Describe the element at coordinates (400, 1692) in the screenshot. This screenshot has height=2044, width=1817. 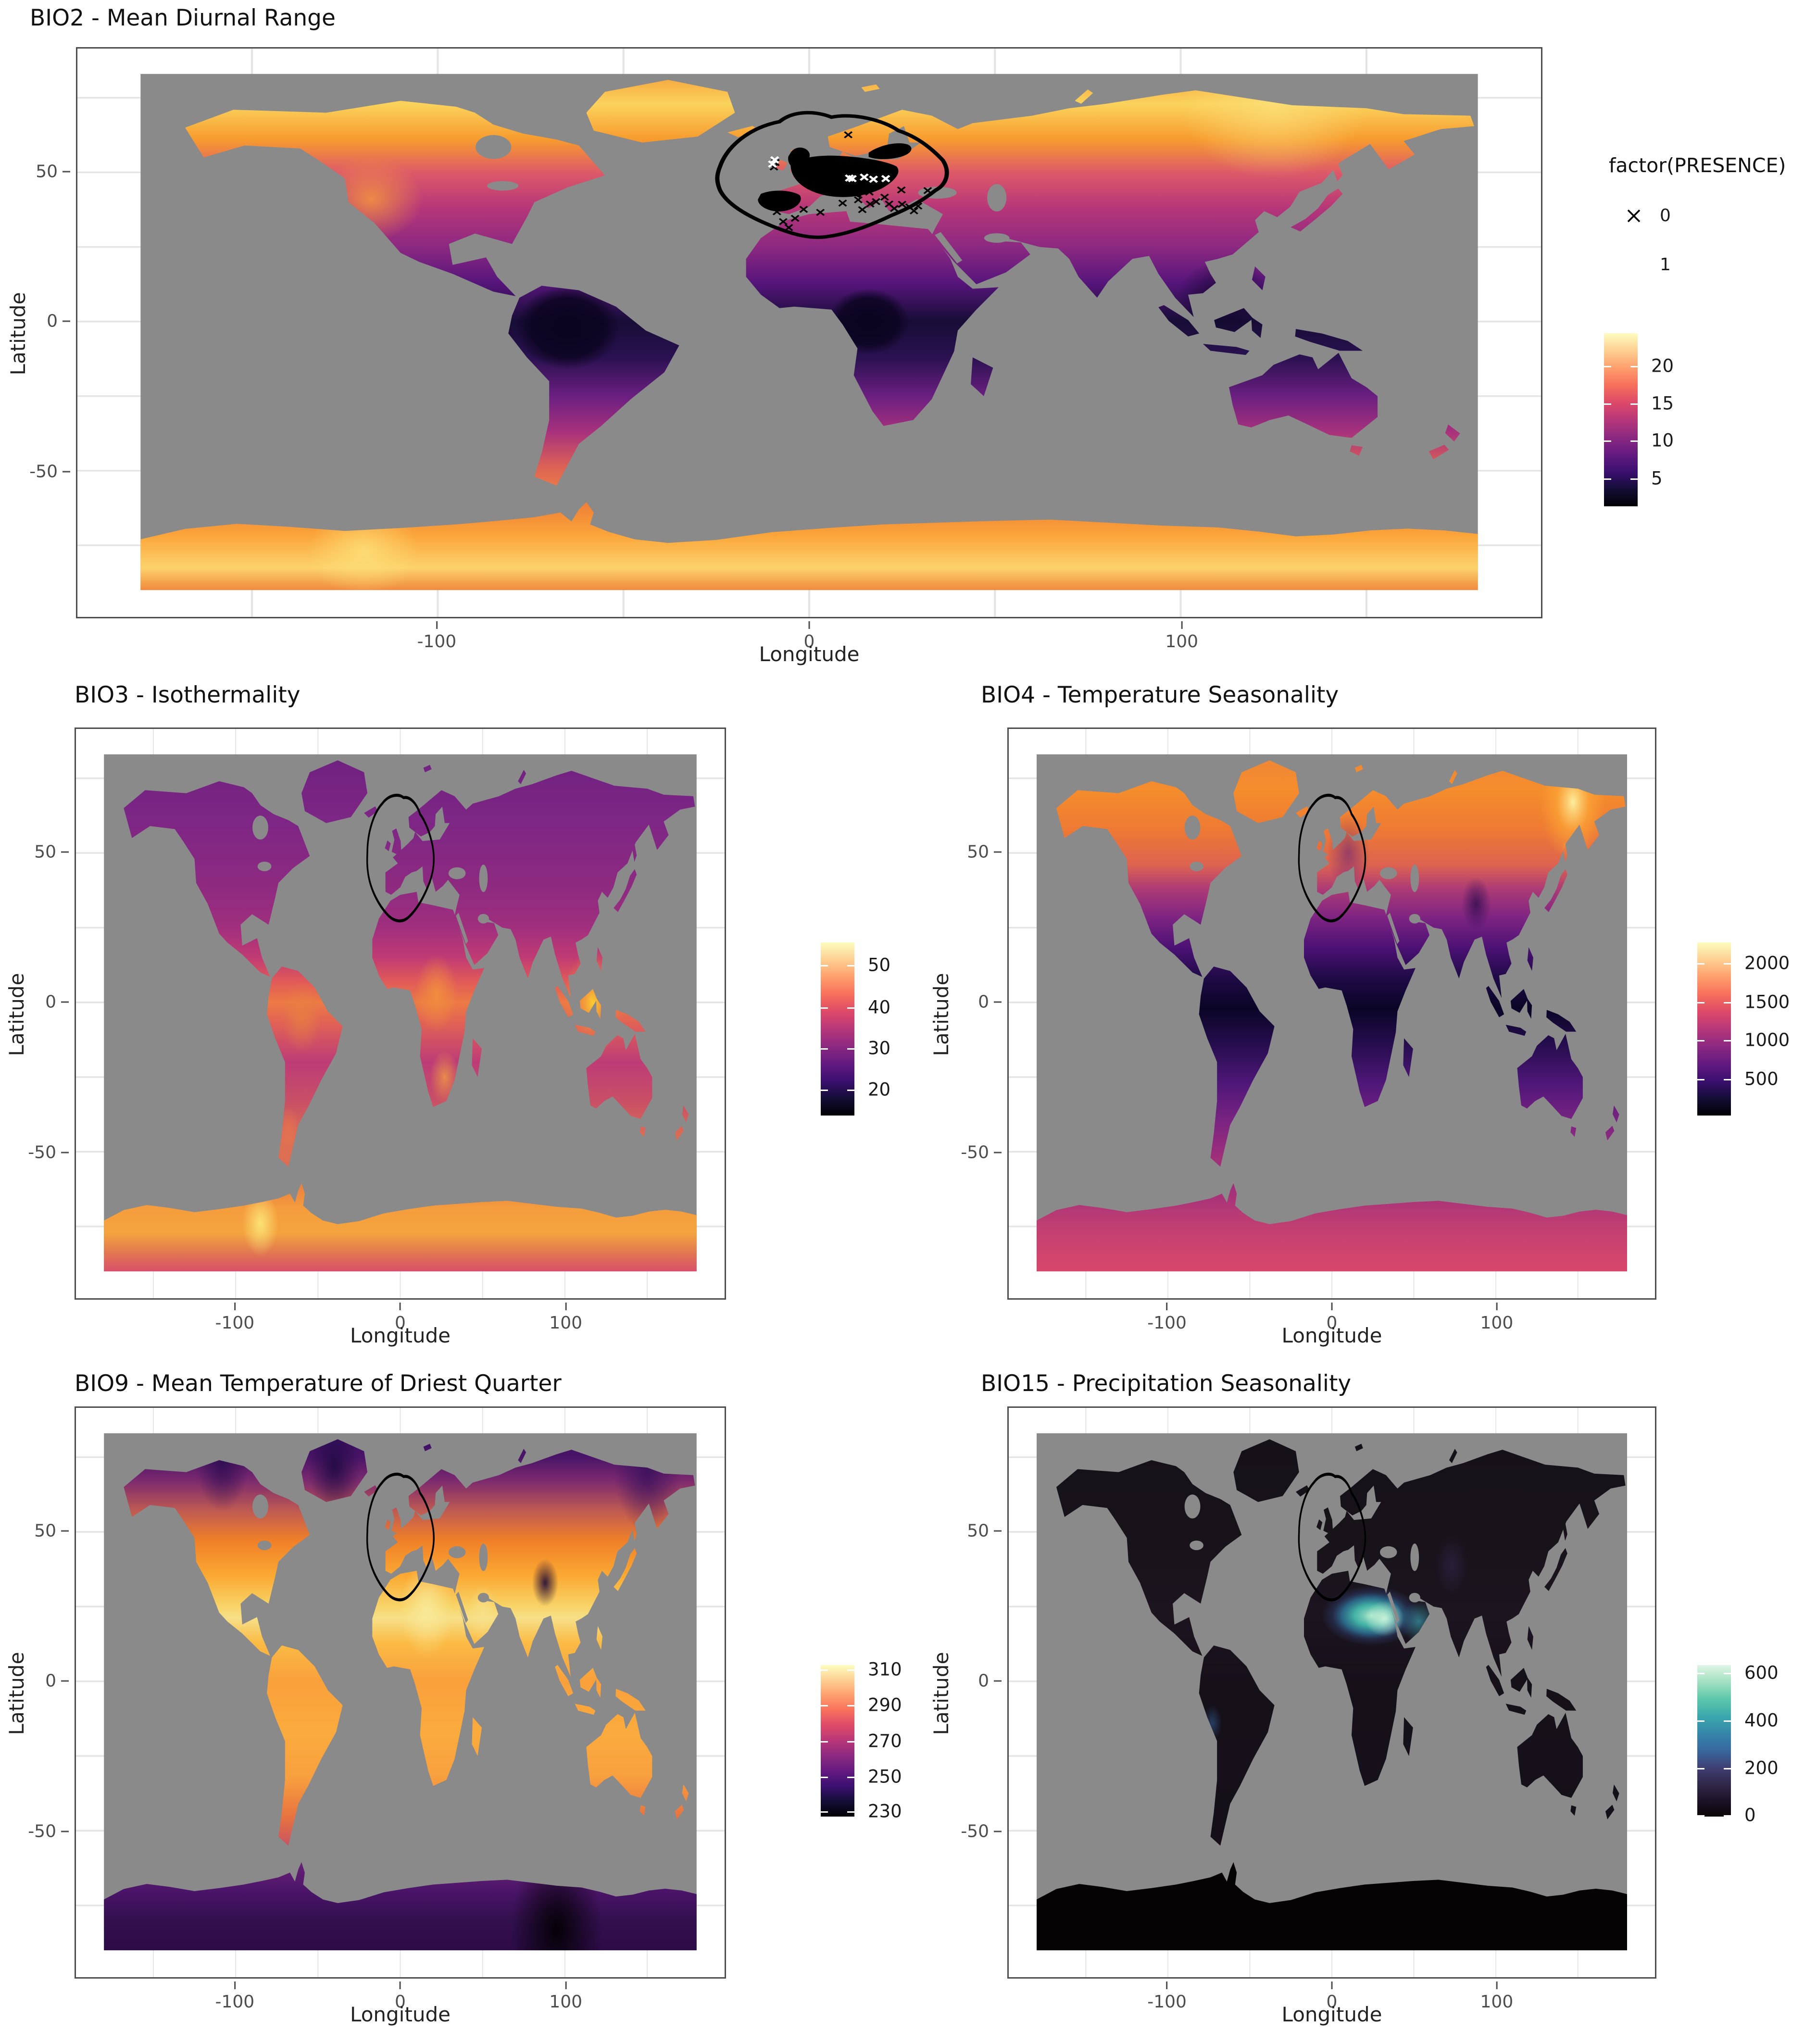
I see `map-panel-bio9` at that location.